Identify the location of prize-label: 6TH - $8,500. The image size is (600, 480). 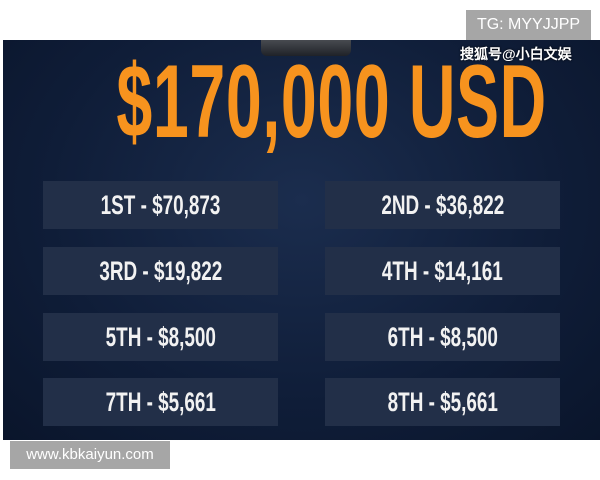
(442, 336).